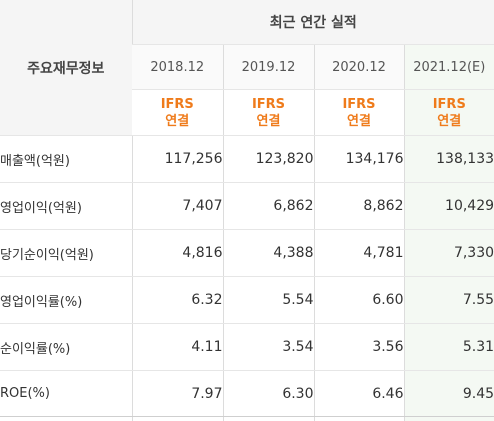  Describe the element at coordinates (66, 206) in the screenshot. I see `row-label: 영업이익(억원)` at that location.